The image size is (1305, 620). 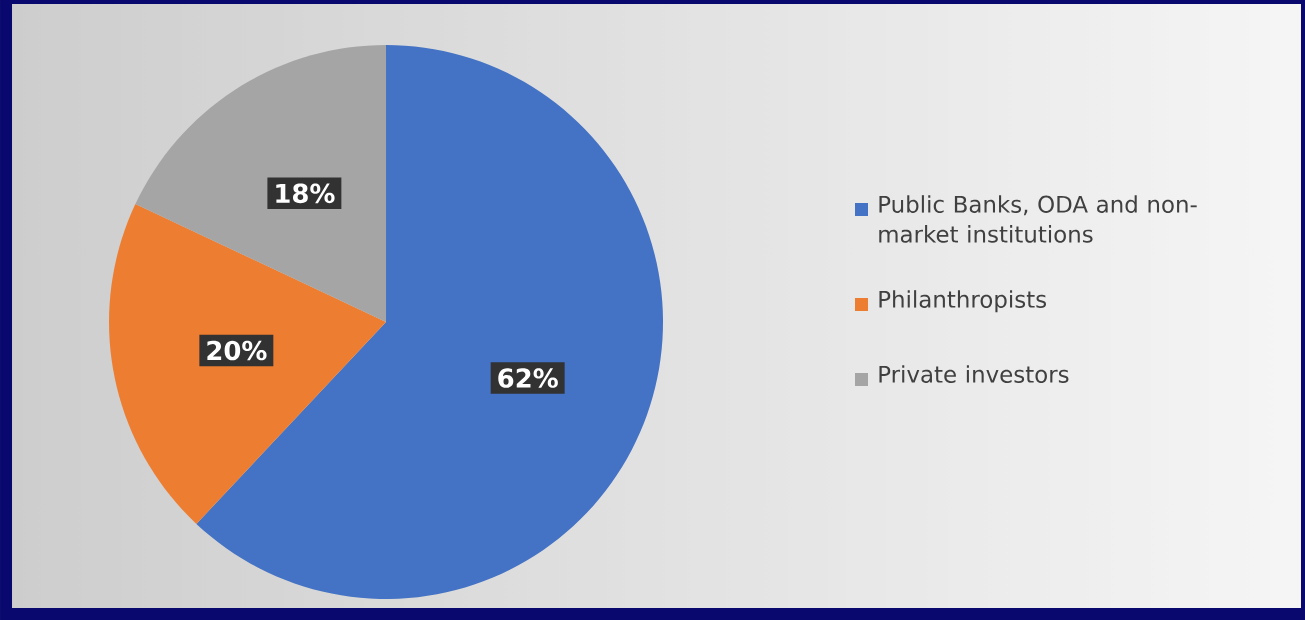 I want to click on legend-label: Private investors, so click(x=974, y=374).